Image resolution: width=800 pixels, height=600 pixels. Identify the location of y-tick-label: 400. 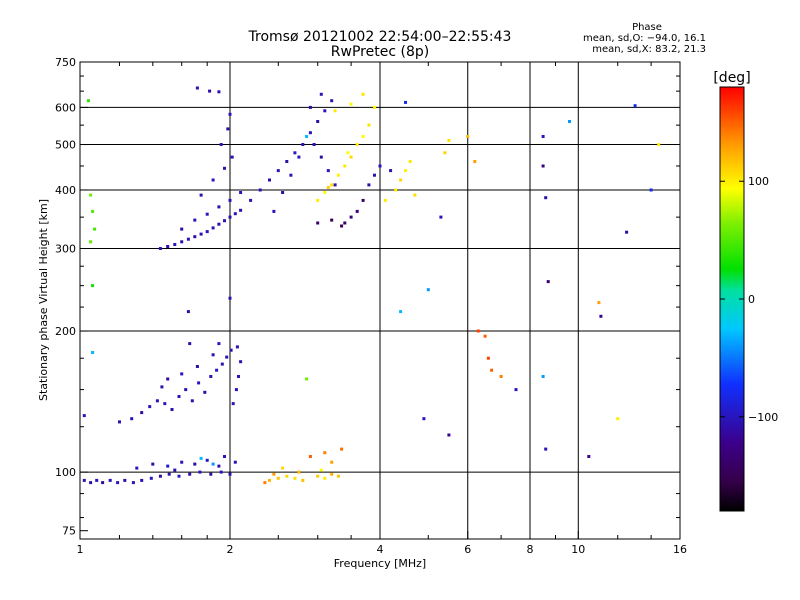
(65, 190).